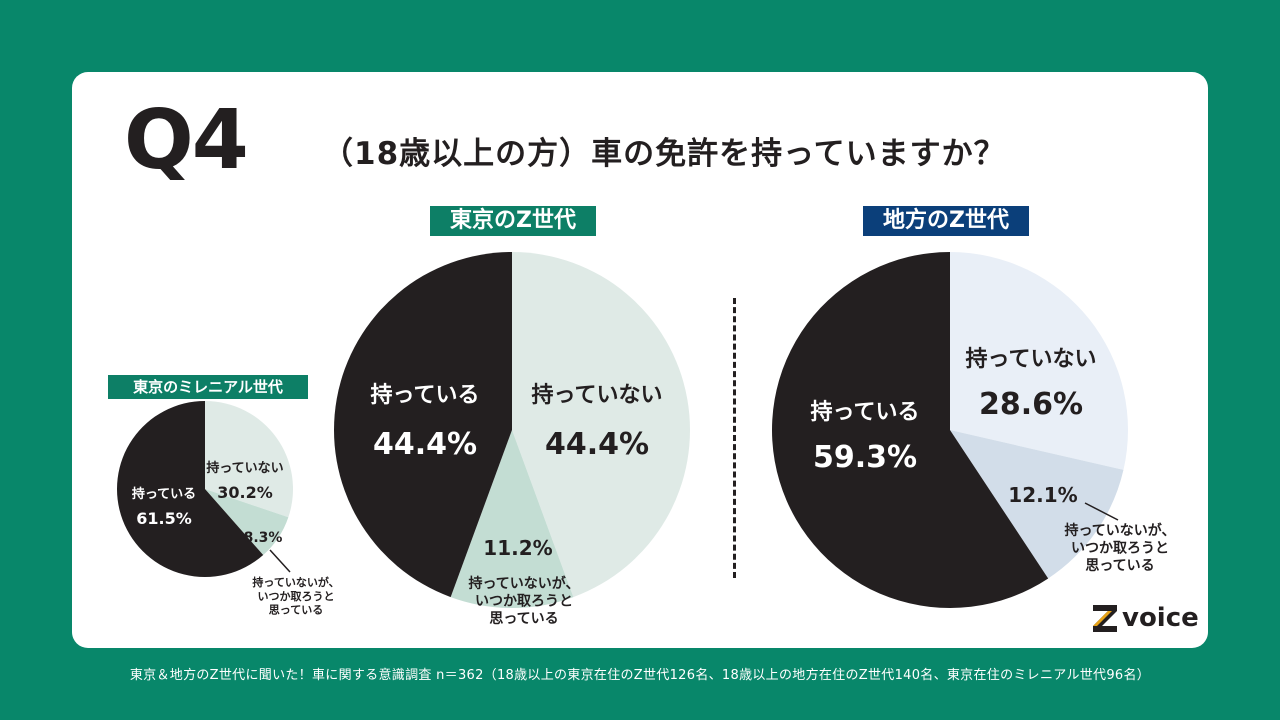  I want to click on slice-value: 59.3%, so click(865, 457).